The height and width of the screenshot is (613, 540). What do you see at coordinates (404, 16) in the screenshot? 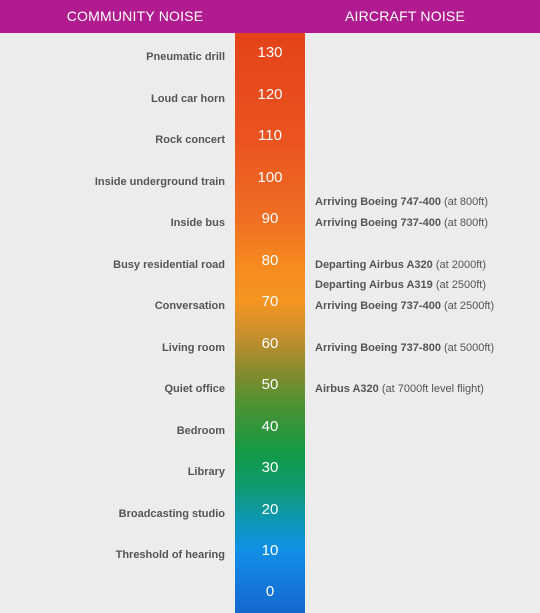
I see `aircraft-noise-title: AIRCRAFT NOISE` at bounding box center [404, 16].